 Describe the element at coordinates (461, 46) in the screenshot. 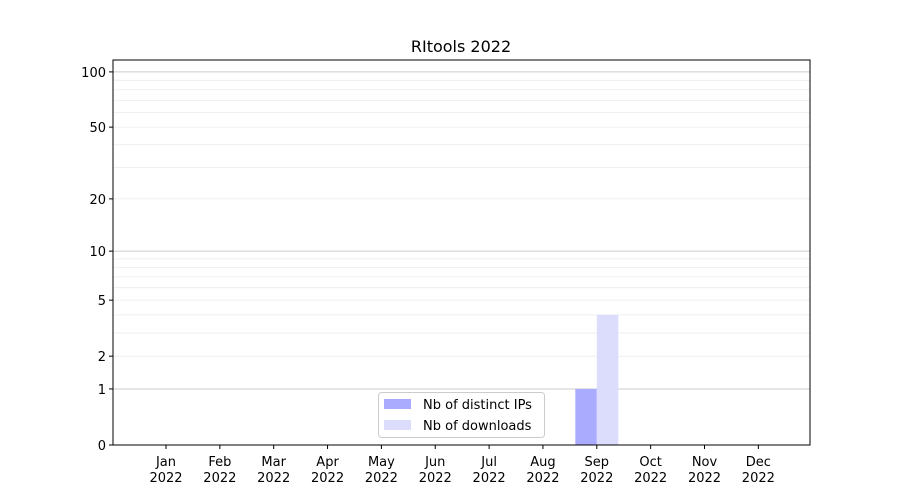

I see `chart-title: RItools 2022` at that location.